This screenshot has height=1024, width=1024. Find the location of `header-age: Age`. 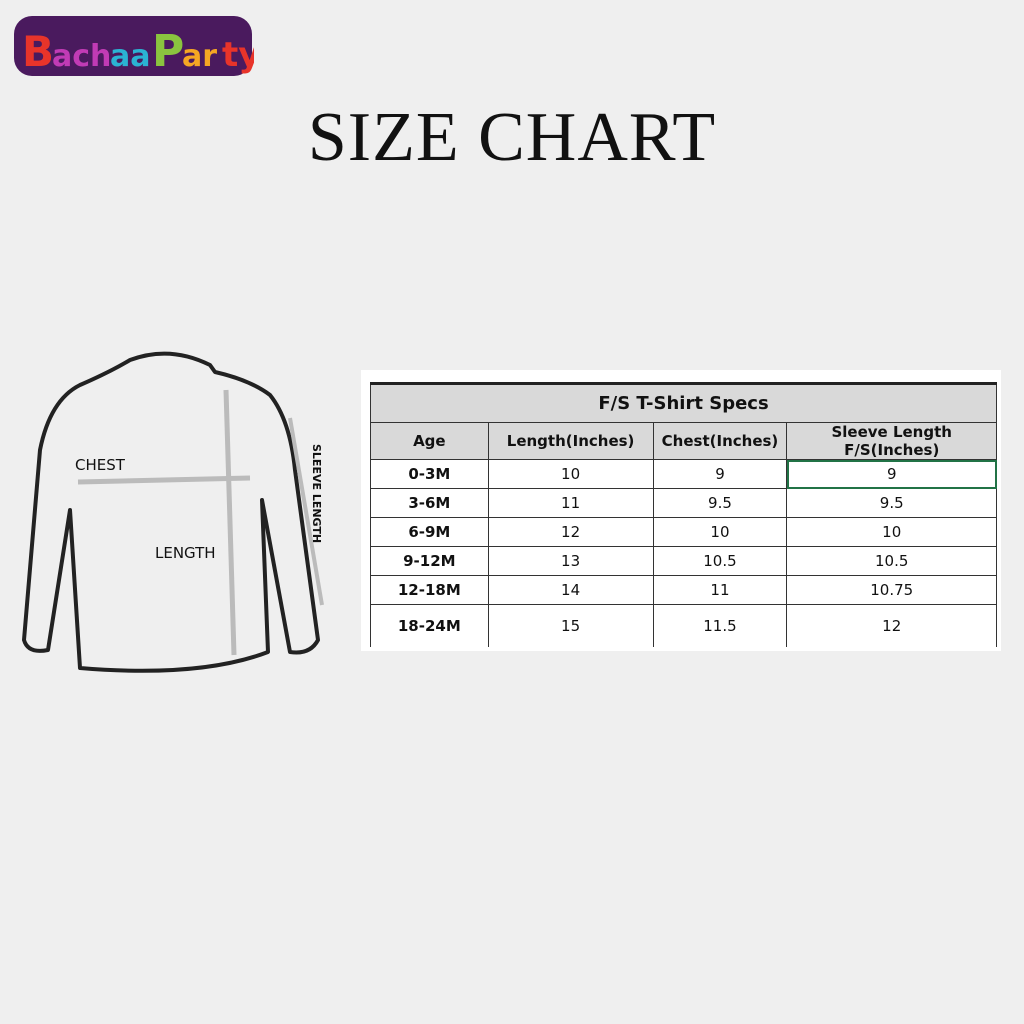

header-age: Age is located at coordinates (429, 441).